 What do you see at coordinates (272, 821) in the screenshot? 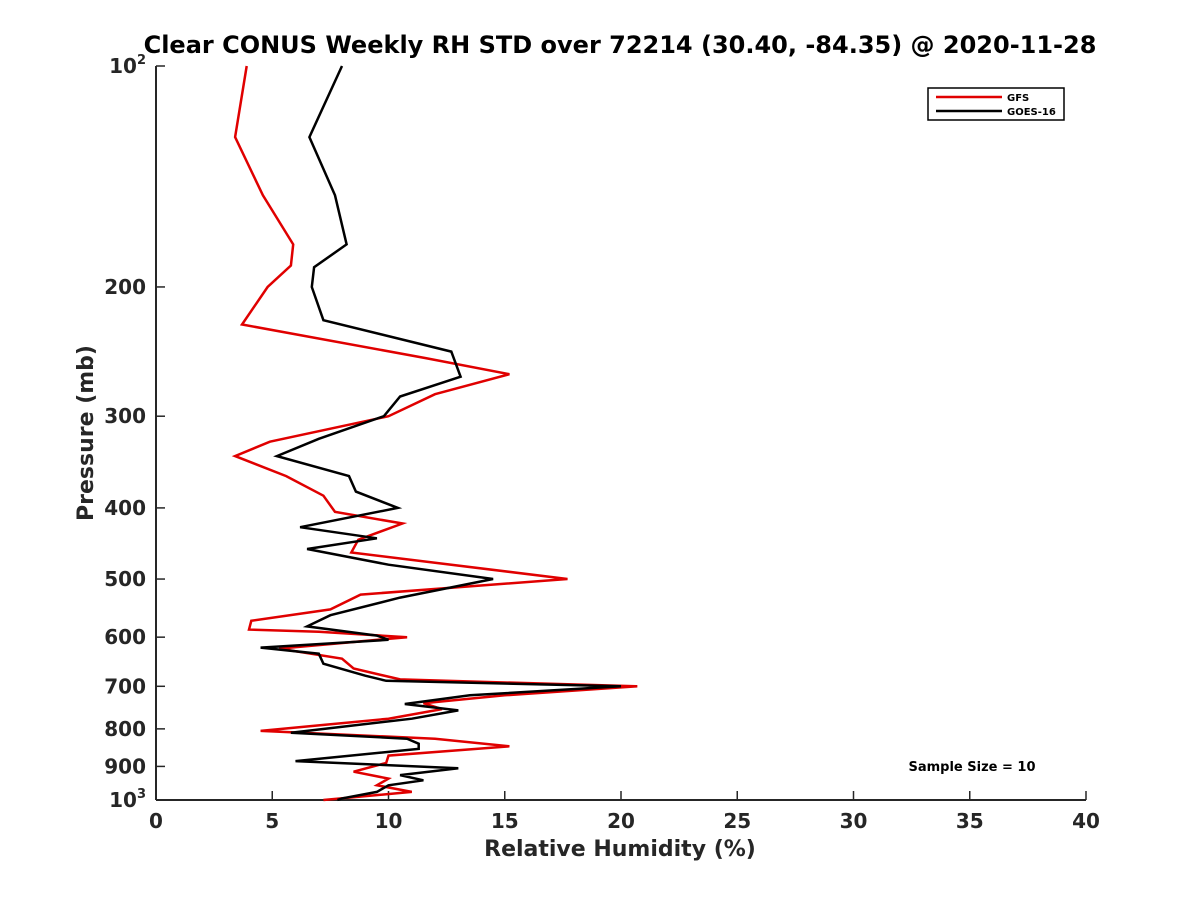
I see `x-tick-label: 5` at bounding box center [272, 821].